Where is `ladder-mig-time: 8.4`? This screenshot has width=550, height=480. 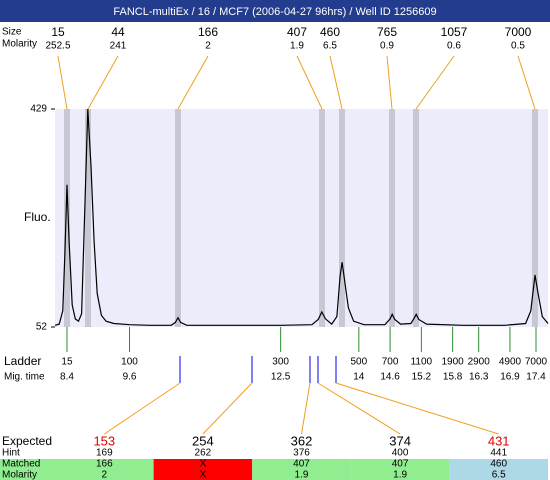 ladder-mig-time: 8.4 is located at coordinates (67, 377).